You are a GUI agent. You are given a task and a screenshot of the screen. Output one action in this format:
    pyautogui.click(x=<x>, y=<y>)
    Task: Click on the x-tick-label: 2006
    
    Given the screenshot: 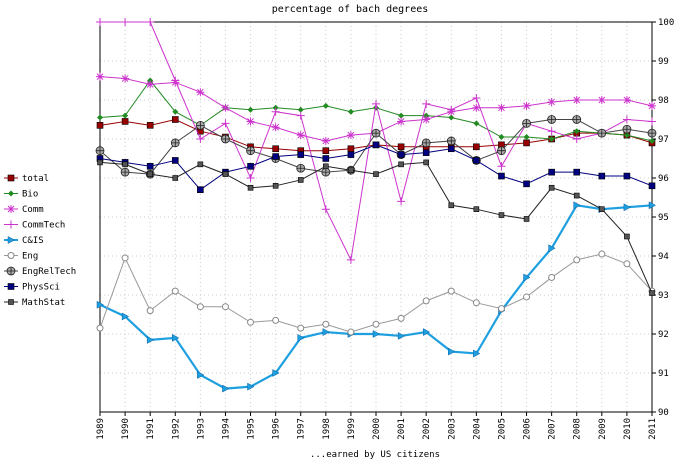 What is the action you would take?
    pyautogui.click(x=528, y=429)
    